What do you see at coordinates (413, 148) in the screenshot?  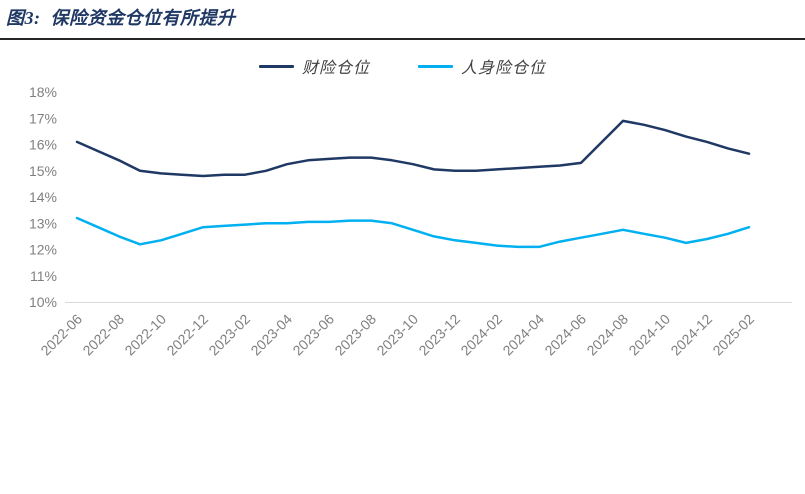 I see `series-line-property-insurance` at bounding box center [413, 148].